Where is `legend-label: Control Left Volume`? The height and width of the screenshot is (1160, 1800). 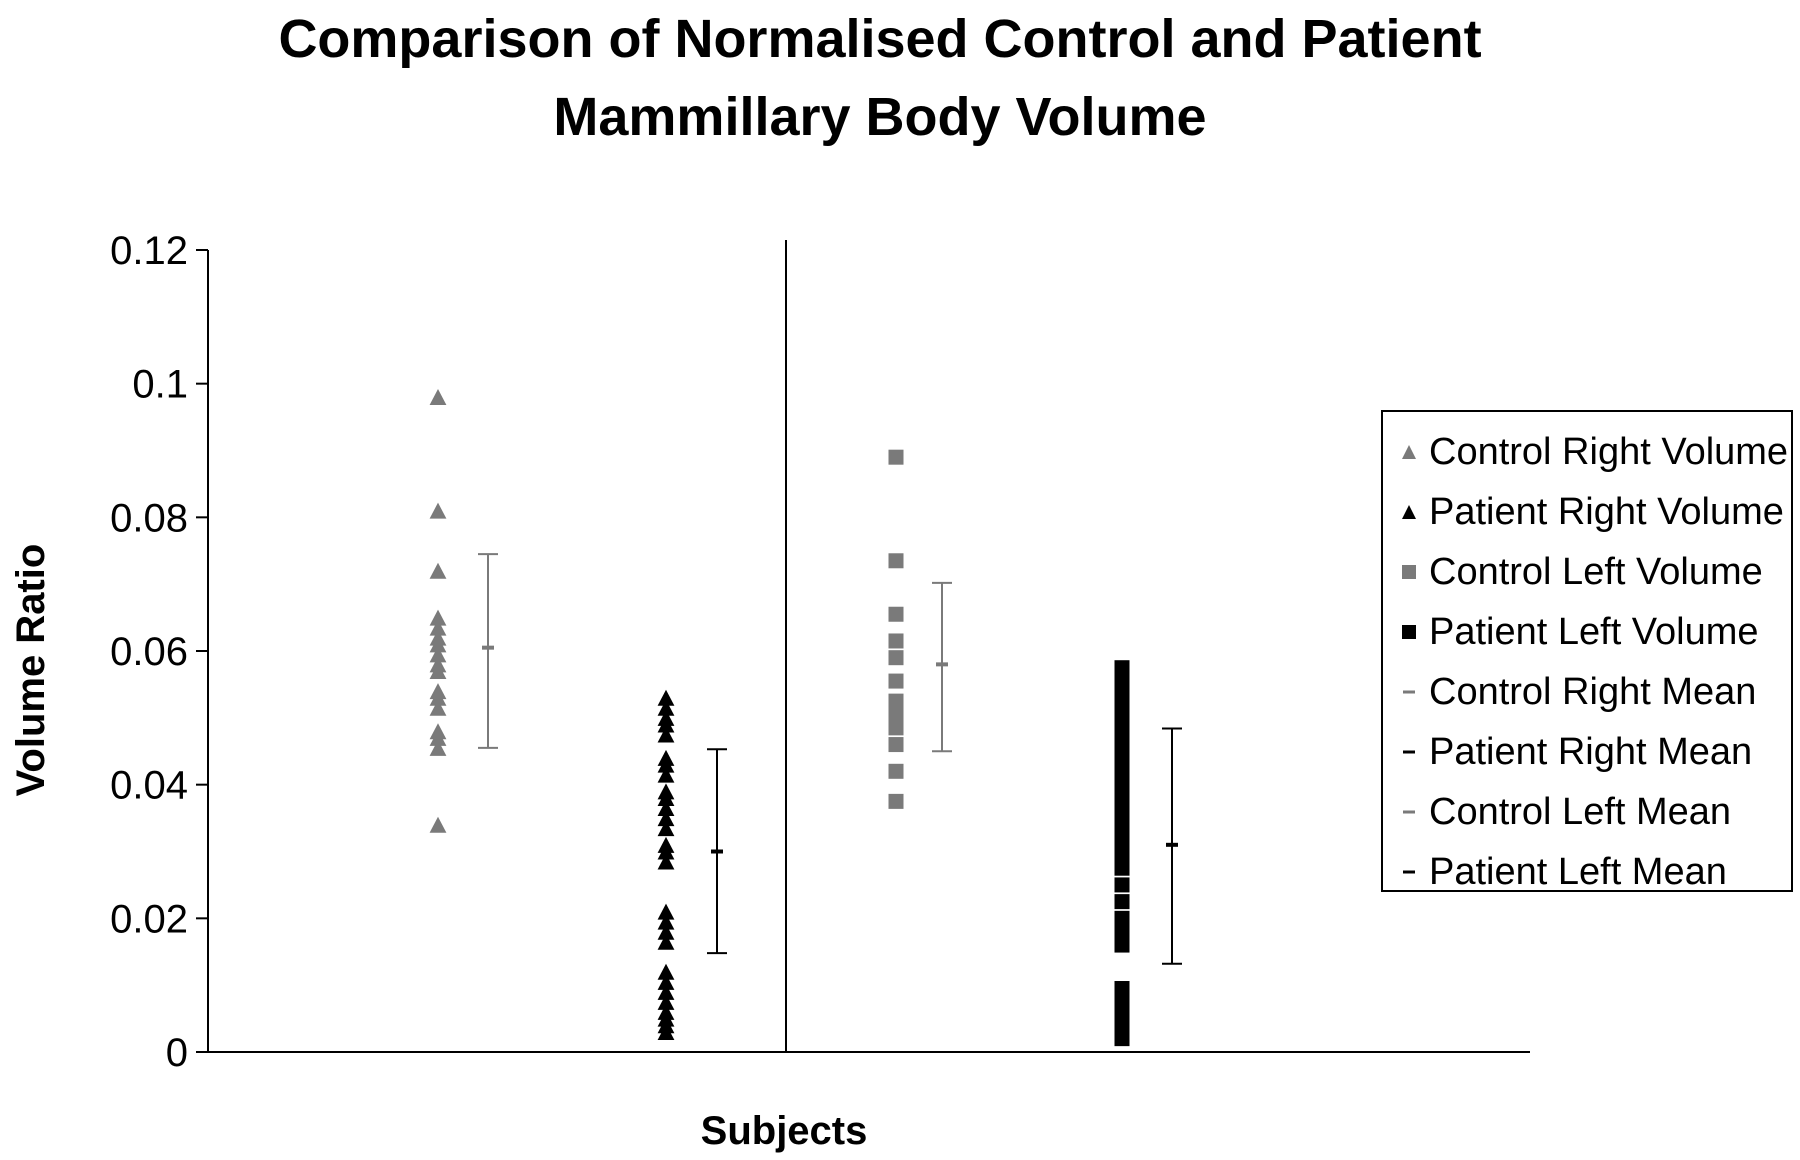
legend-label: Control Left Volume is located at coordinates (1596, 572).